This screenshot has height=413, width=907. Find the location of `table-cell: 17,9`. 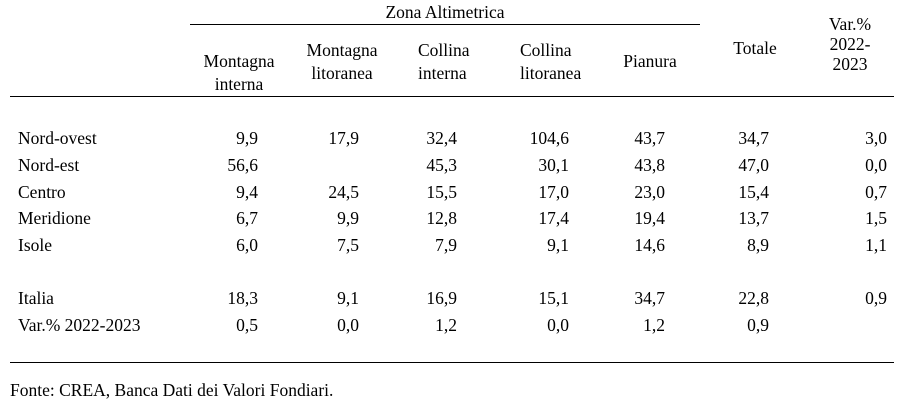

table-cell: 17,9 is located at coordinates (343, 138).